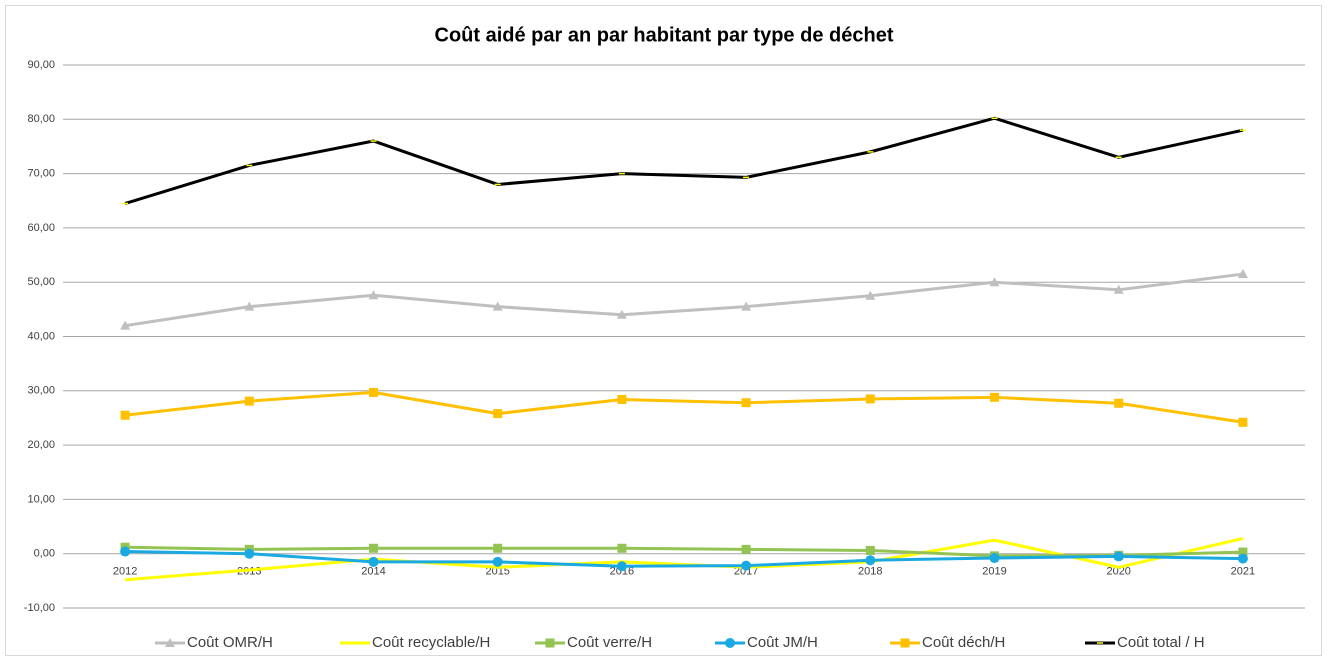  What do you see at coordinates (782, 642) in the screenshot?
I see `legend-label: Coût JM/H` at bounding box center [782, 642].